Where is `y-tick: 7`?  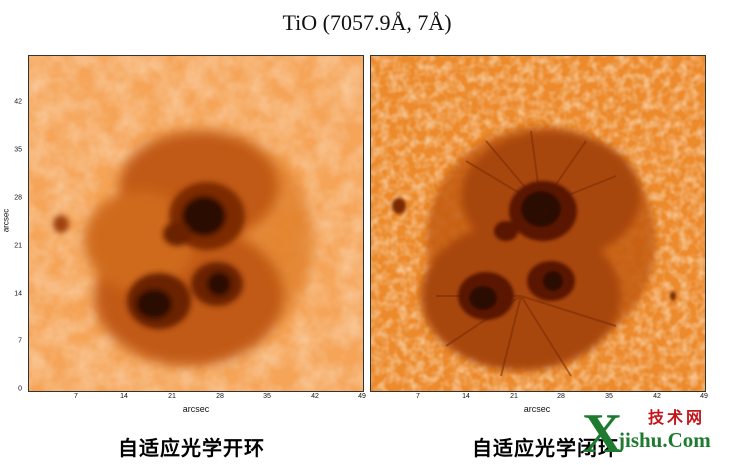
y-tick: 7 is located at coordinates (20, 341).